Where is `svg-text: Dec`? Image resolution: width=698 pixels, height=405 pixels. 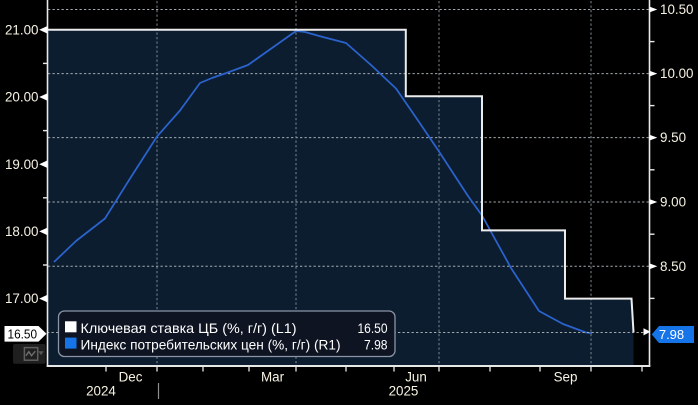 svg-text: Dec is located at coordinates (131, 377).